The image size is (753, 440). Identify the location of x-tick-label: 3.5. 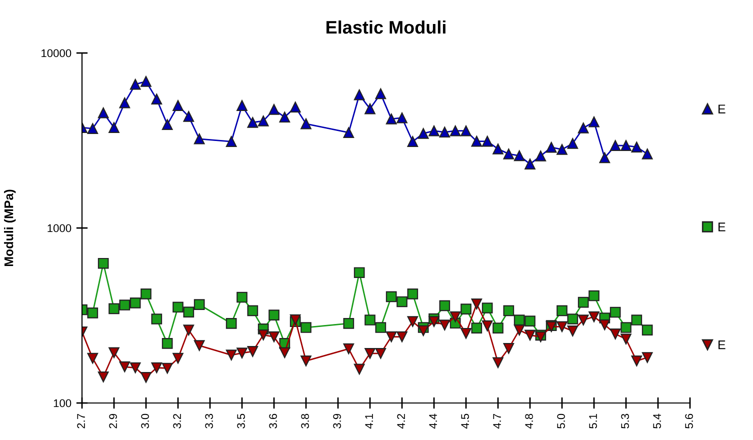
(241, 421).